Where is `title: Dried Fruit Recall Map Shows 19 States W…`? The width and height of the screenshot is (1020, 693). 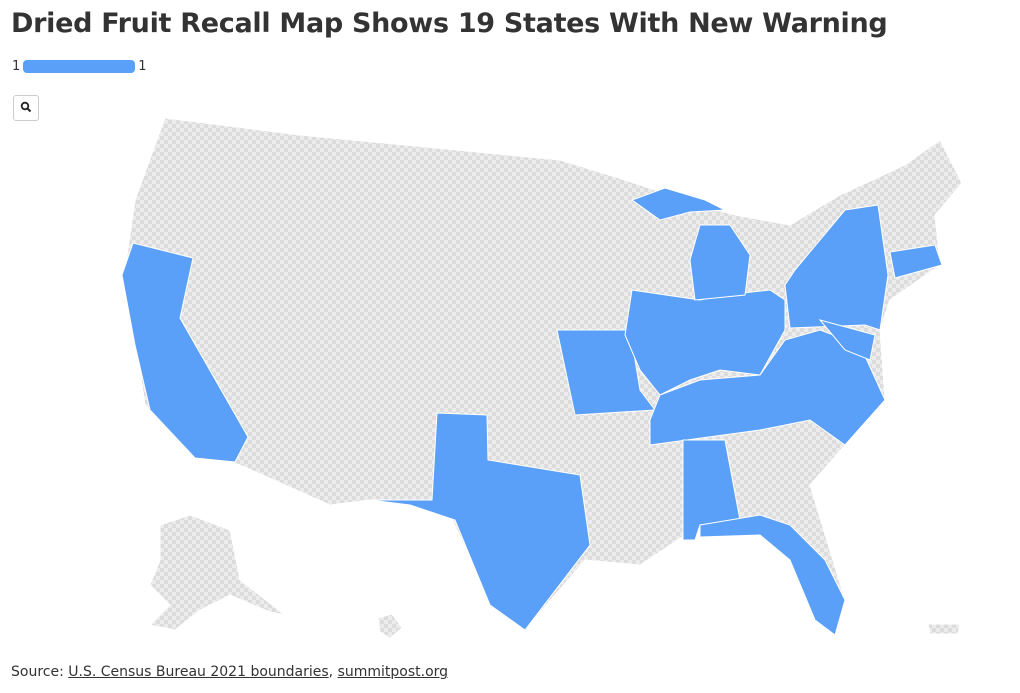
title: Dried Fruit Recall Map Shows 19 States W… is located at coordinates (449, 23).